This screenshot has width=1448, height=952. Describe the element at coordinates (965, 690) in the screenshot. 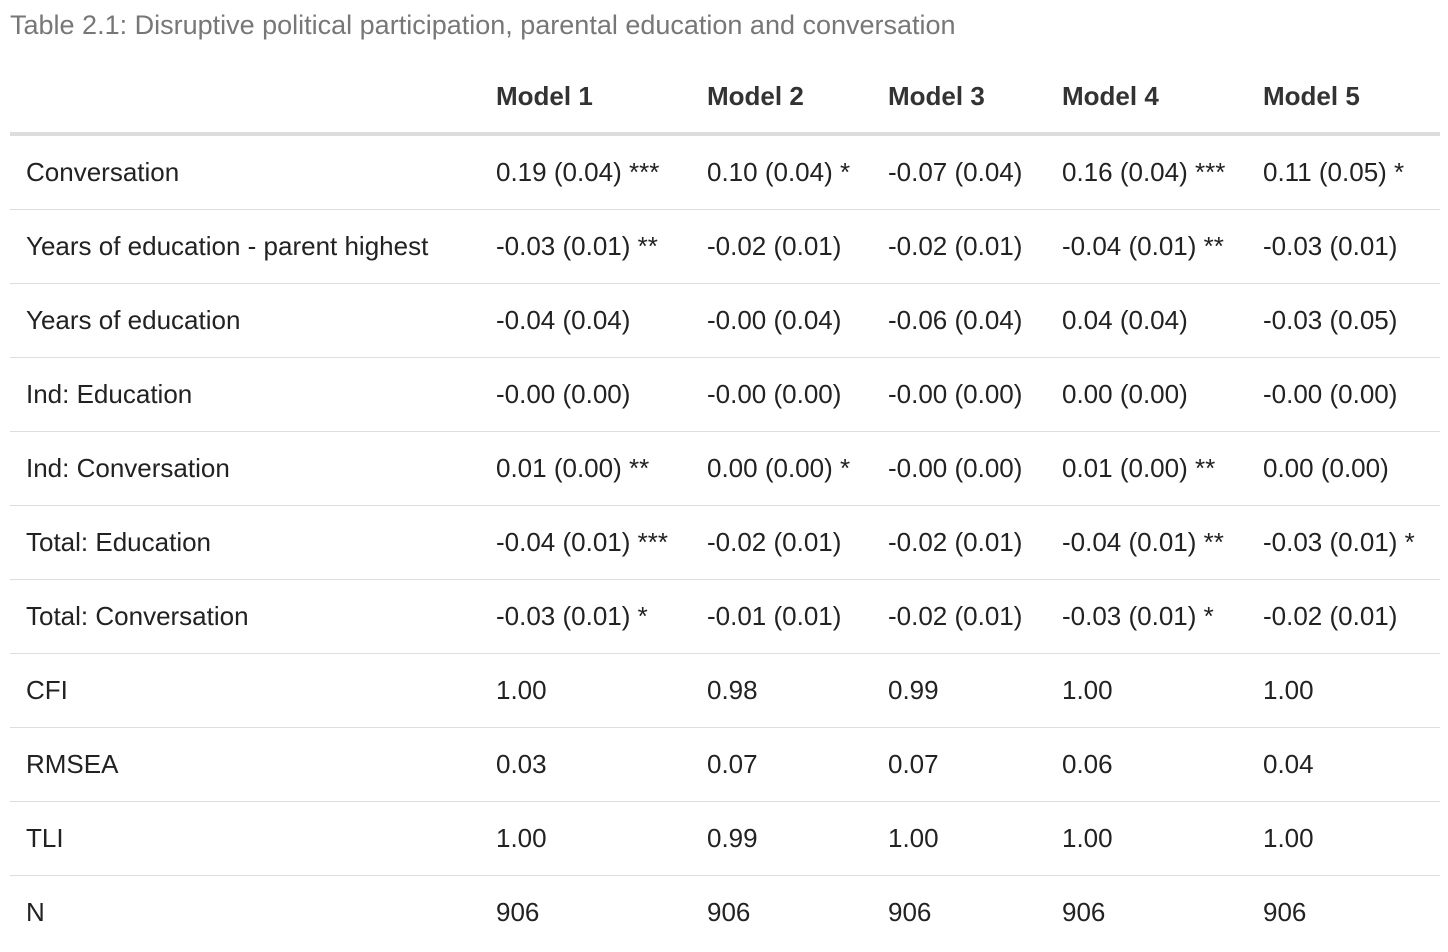

I see `table-cell-model-3: 0.99` at that location.